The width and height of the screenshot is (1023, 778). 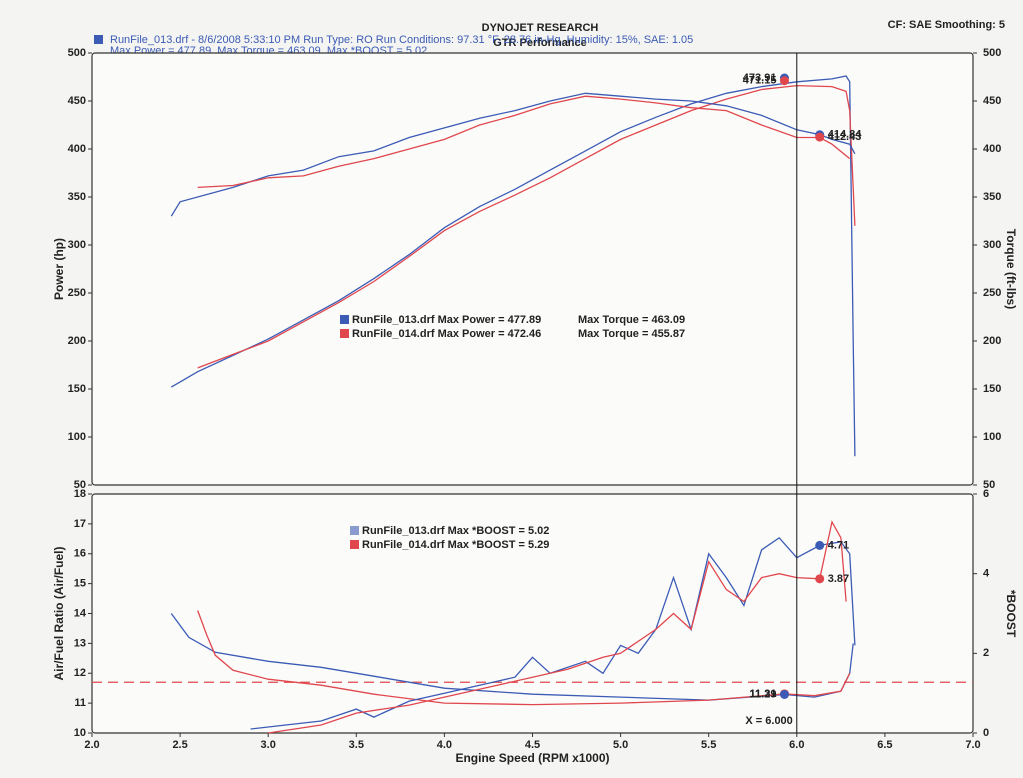 I want to click on y-axis-label: Power (hp), so click(x=59, y=269).